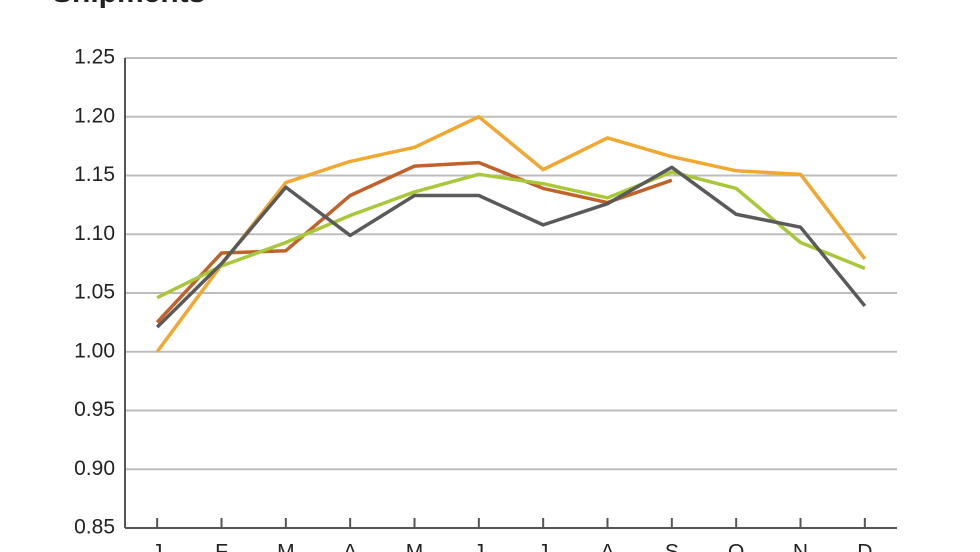 Image resolution: width=980 pixels, height=552 pixels. Describe the element at coordinates (94, 350) in the screenshot. I see `y-tick-label: 1.00` at that location.